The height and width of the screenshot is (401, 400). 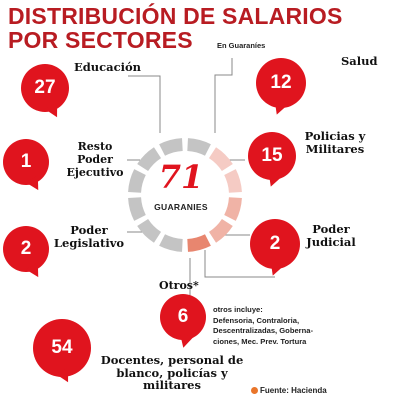 I want to click on otros-note-line: Defensoria, Contraloria,, so click(x=256, y=320).